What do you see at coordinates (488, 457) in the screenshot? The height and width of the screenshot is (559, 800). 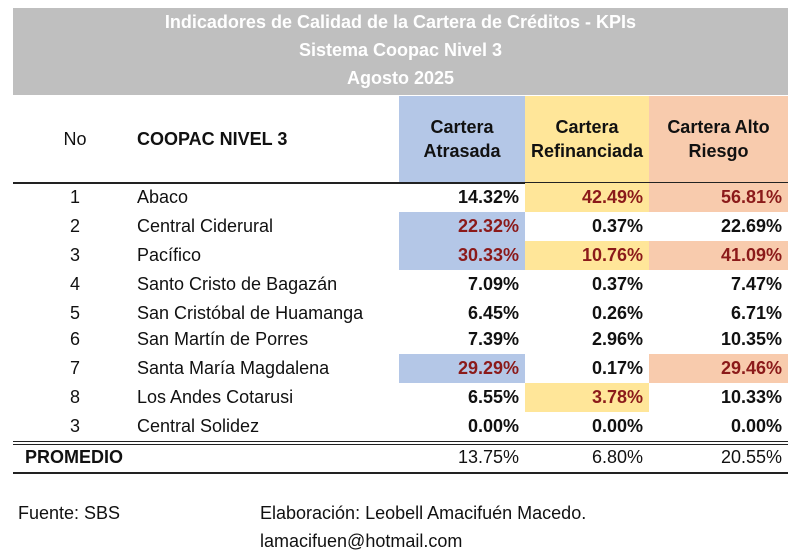 I see `average-cartera-atrasada: 13.75%` at bounding box center [488, 457].